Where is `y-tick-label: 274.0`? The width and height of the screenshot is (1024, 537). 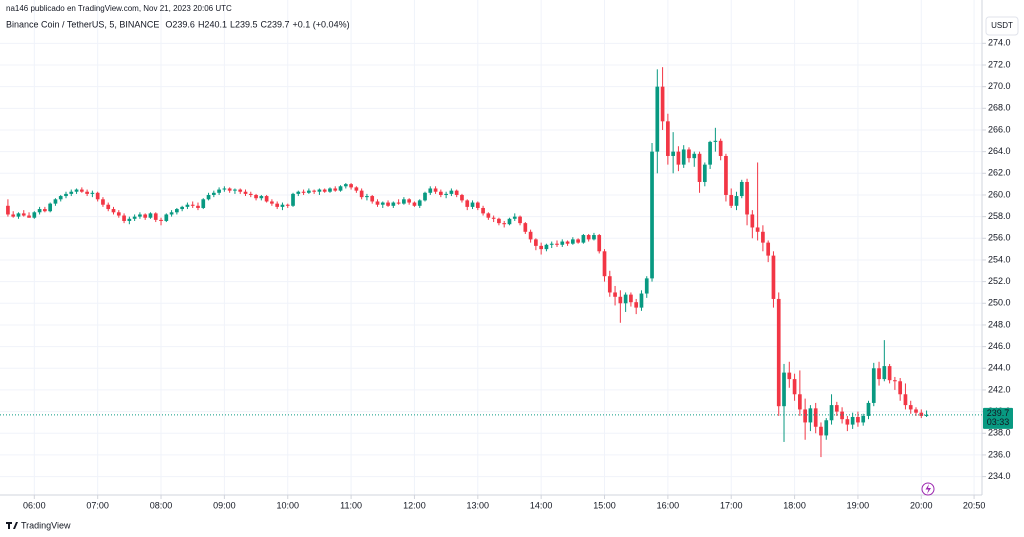 y-tick-label: 274.0 is located at coordinates (999, 43).